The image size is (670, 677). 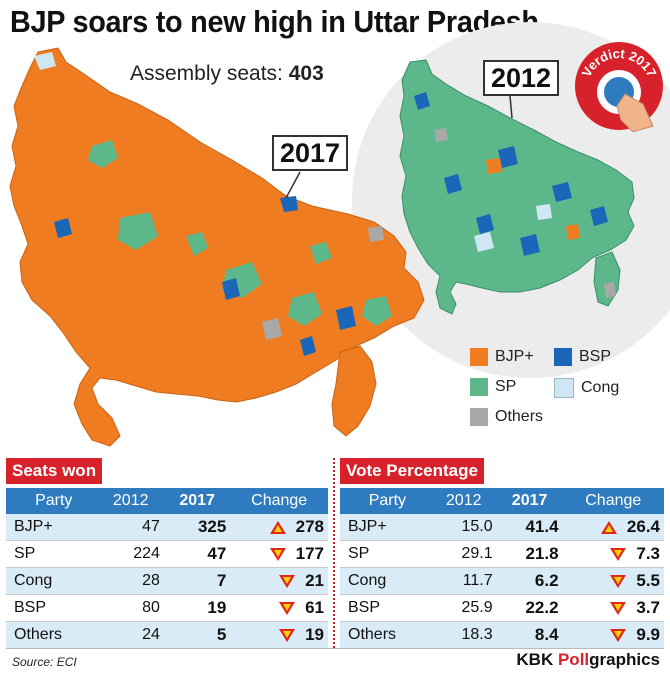 I want to click on footer-divider, so click(x=335, y=648).